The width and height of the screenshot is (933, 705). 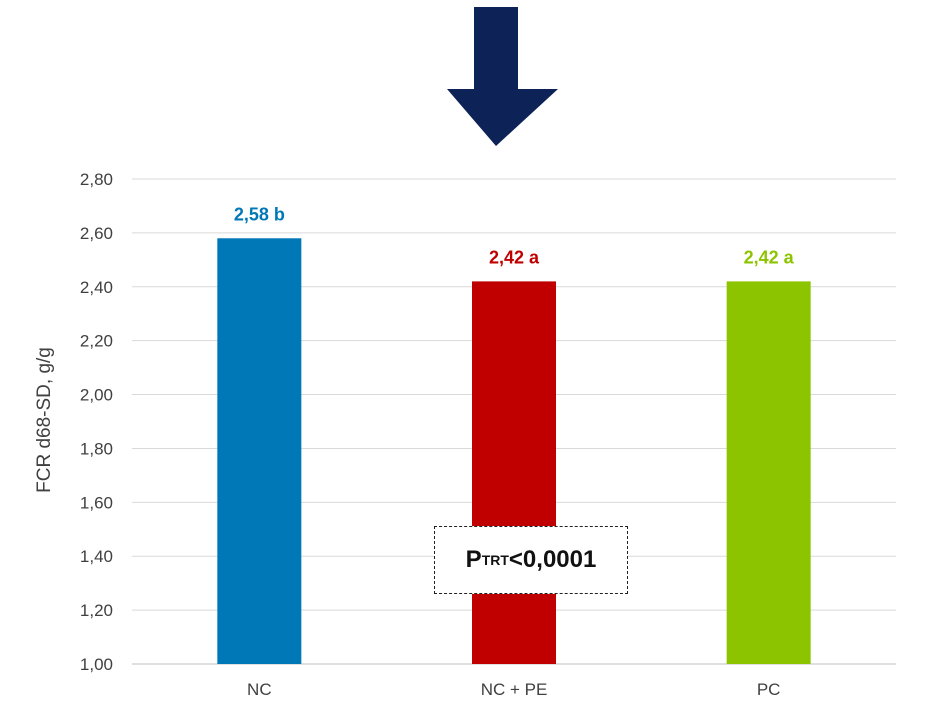 What do you see at coordinates (552, 559) in the screenshot?
I see `p-value-suffix: <0,0001` at bounding box center [552, 559].